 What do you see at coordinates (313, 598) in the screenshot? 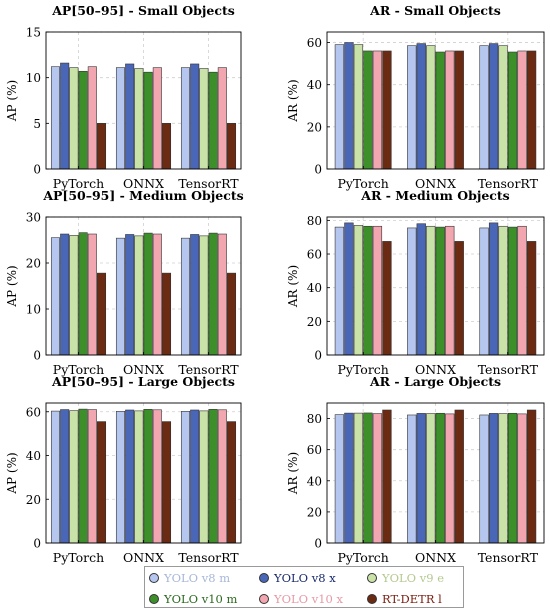
I see `legend-entry-yolo-v10-x: YOLO v10 x` at bounding box center [313, 598].